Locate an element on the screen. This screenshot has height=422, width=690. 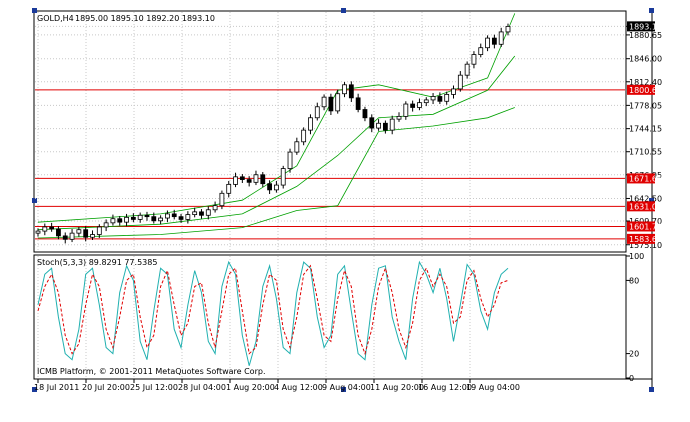
price-tick-label: 1880.65 is located at coordinates (645, 35).